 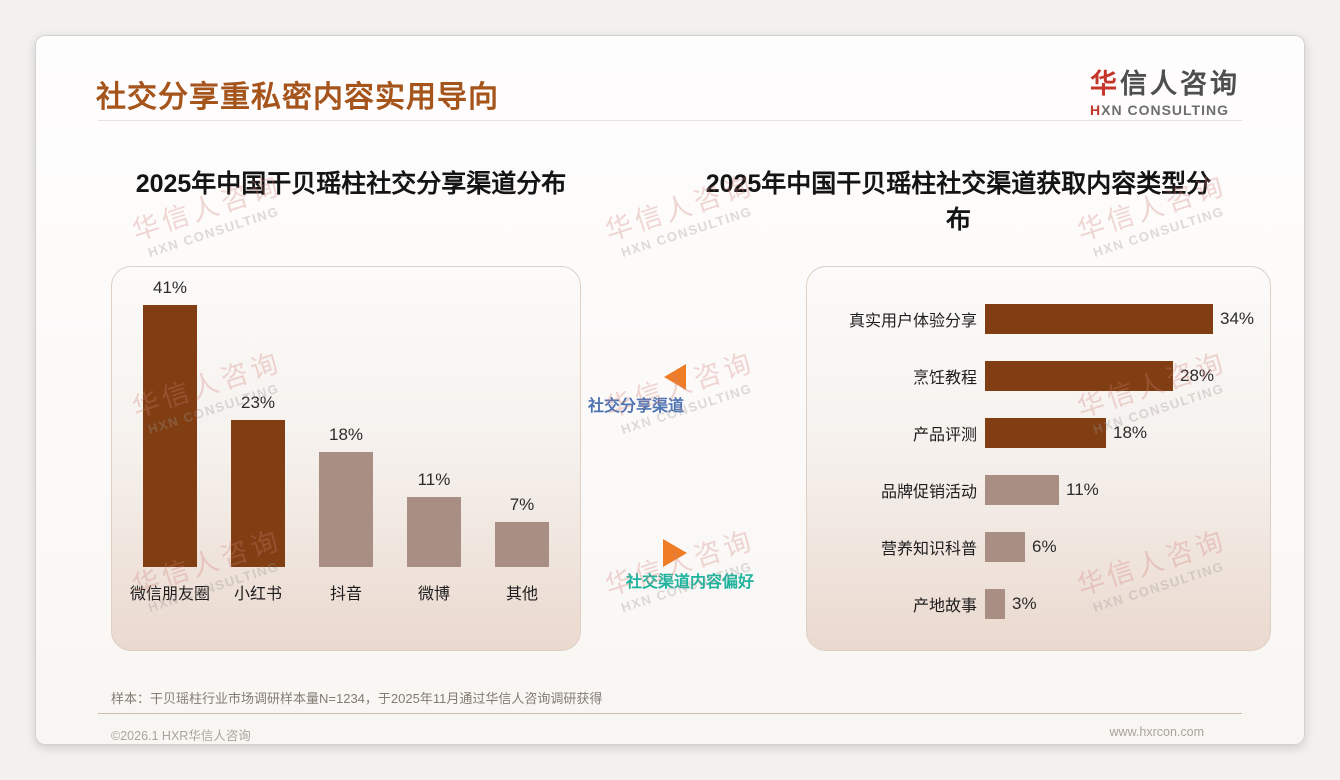 I want to click on bar-row: 营养知识科普 6%, so click(x=1038, y=546).